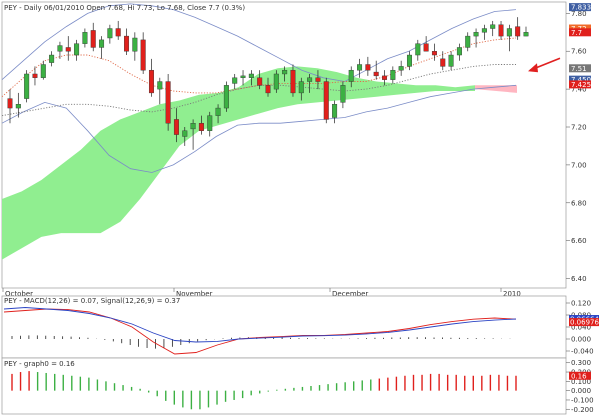  I want to click on graph0-tick-label: 0.300, so click(581, 363).